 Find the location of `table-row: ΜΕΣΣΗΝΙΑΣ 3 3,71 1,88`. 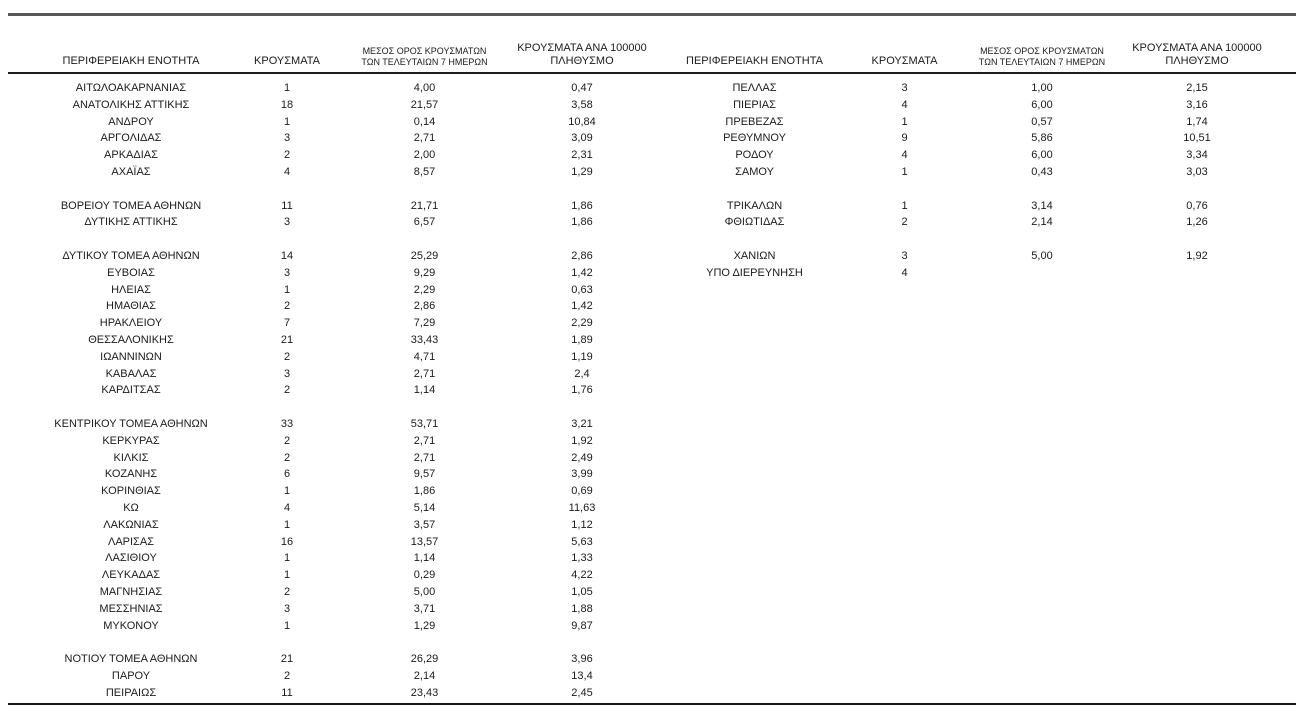

table-row: ΜΕΣΣΗΝΙΑΣ 3 3,71 1,88 is located at coordinates (664, 609).